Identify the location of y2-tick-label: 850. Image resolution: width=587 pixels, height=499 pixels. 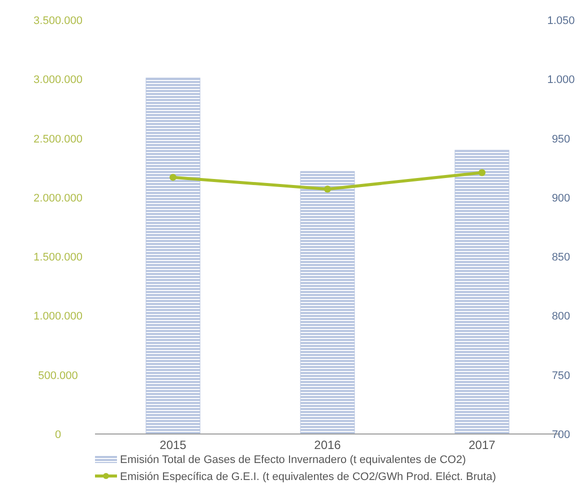
(561, 258).